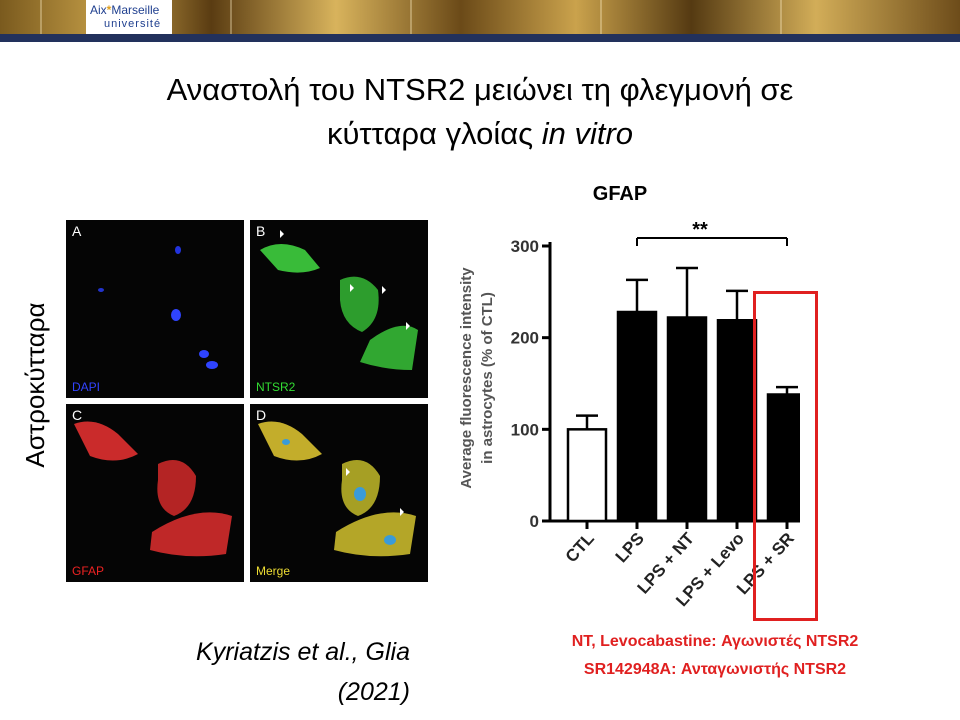  What do you see at coordinates (261, 415) in the screenshot?
I see `panel-d-letter: D` at bounding box center [261, 415].